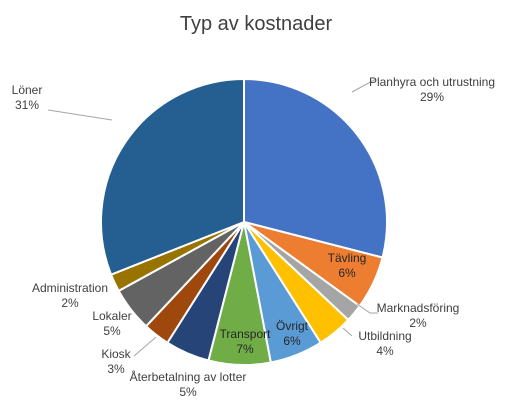 The width and height of the screenshot is (512, 403). What do you see at coordinates (172, 176) in the screenshot?
I see `pie-slice-loner` at bounding box center [172, 176].